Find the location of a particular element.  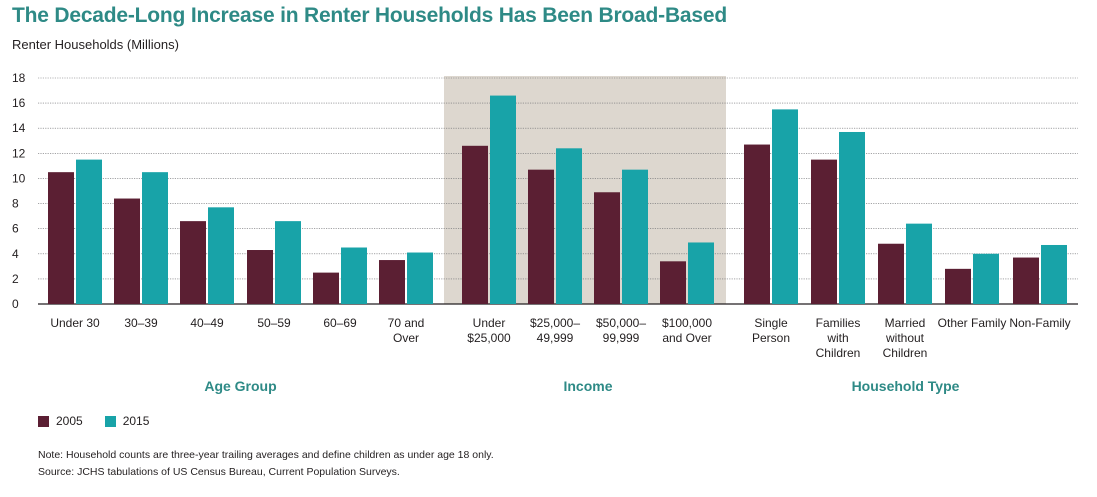

y-tick-label: 4 is located at coordinates (15, 254).